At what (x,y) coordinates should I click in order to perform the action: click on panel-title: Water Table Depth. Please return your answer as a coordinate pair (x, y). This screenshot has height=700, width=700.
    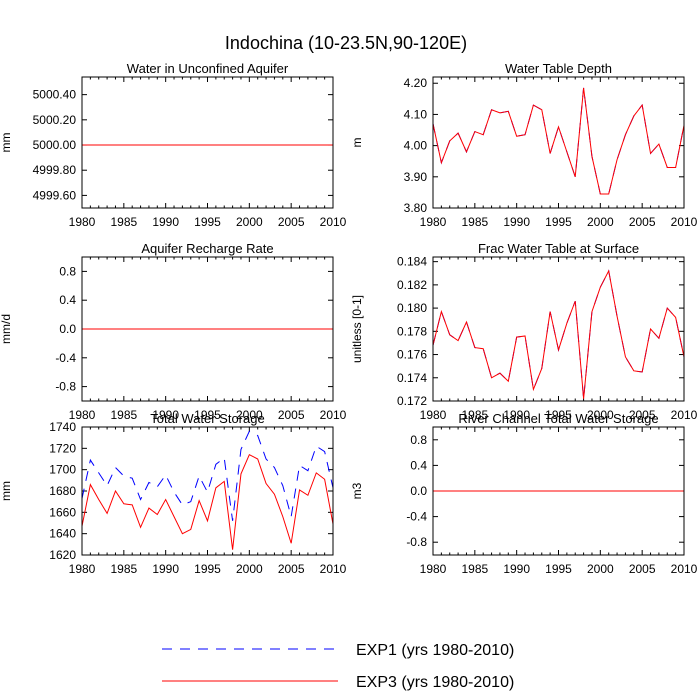
    Looking at the image, I should click on (558, 68).